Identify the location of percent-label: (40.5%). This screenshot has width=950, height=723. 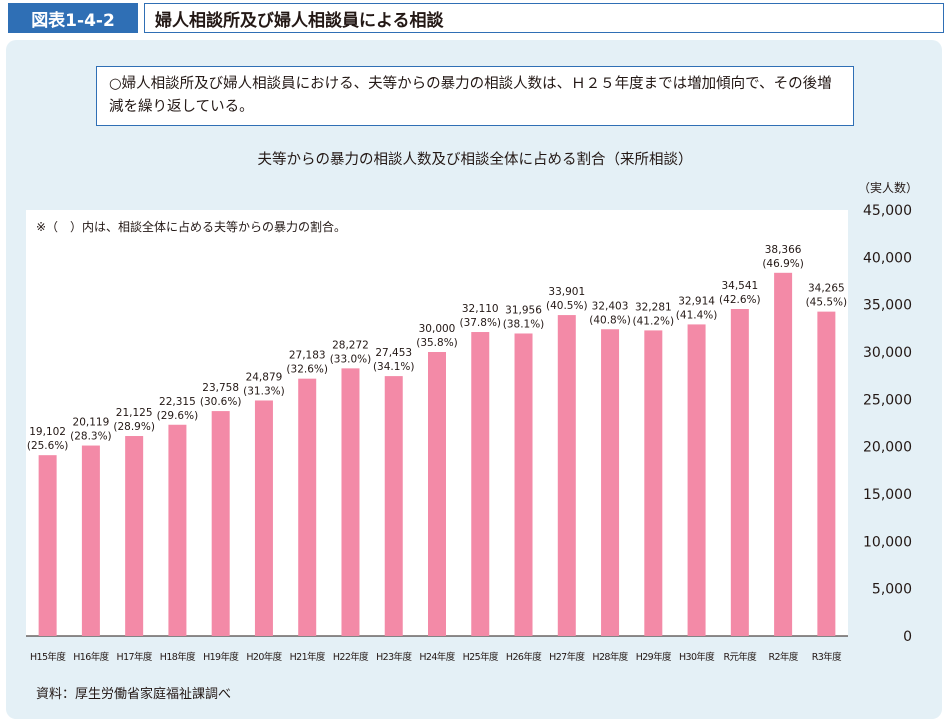
(567, 306).